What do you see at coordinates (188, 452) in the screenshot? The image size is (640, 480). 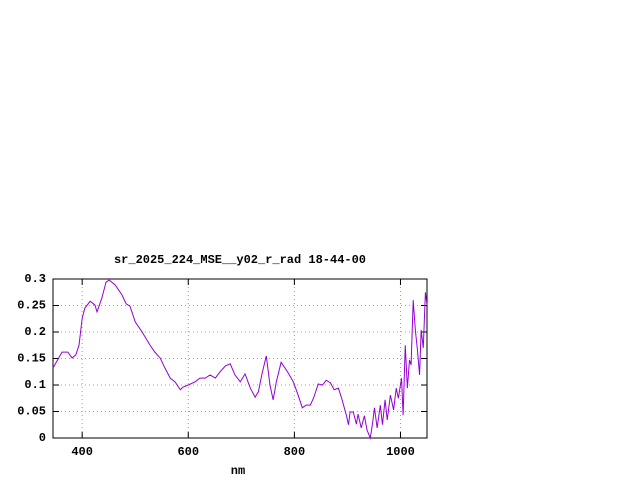 I see `x-tick-label: 600` at bounding box center [188, 452].